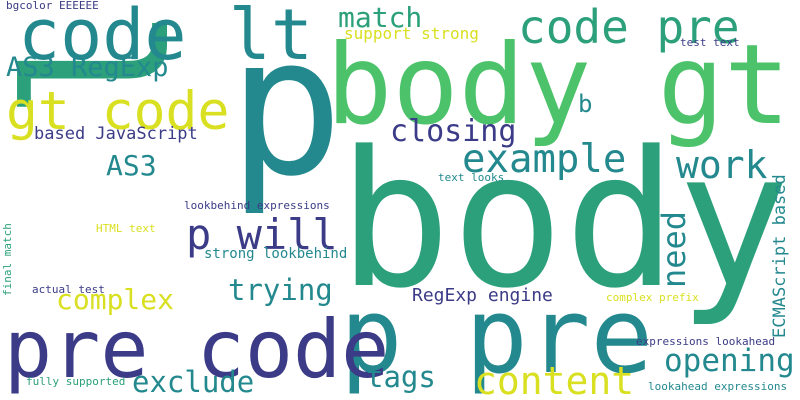 The width and height of the screenshot is (800, 400). I want to click on word-ecmascript-based: ECMAScript based, so click(780, 256).